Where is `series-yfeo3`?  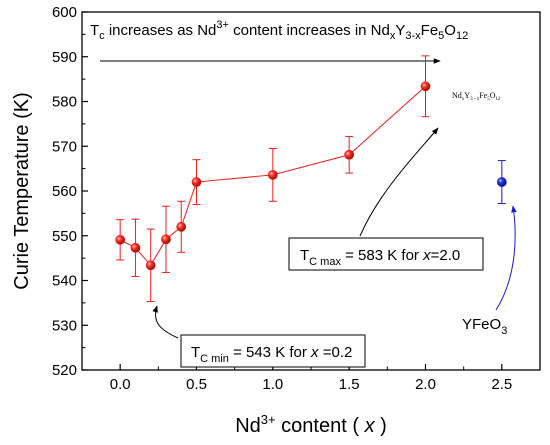
series-yfeo3 is located at coordinates (501, 182).